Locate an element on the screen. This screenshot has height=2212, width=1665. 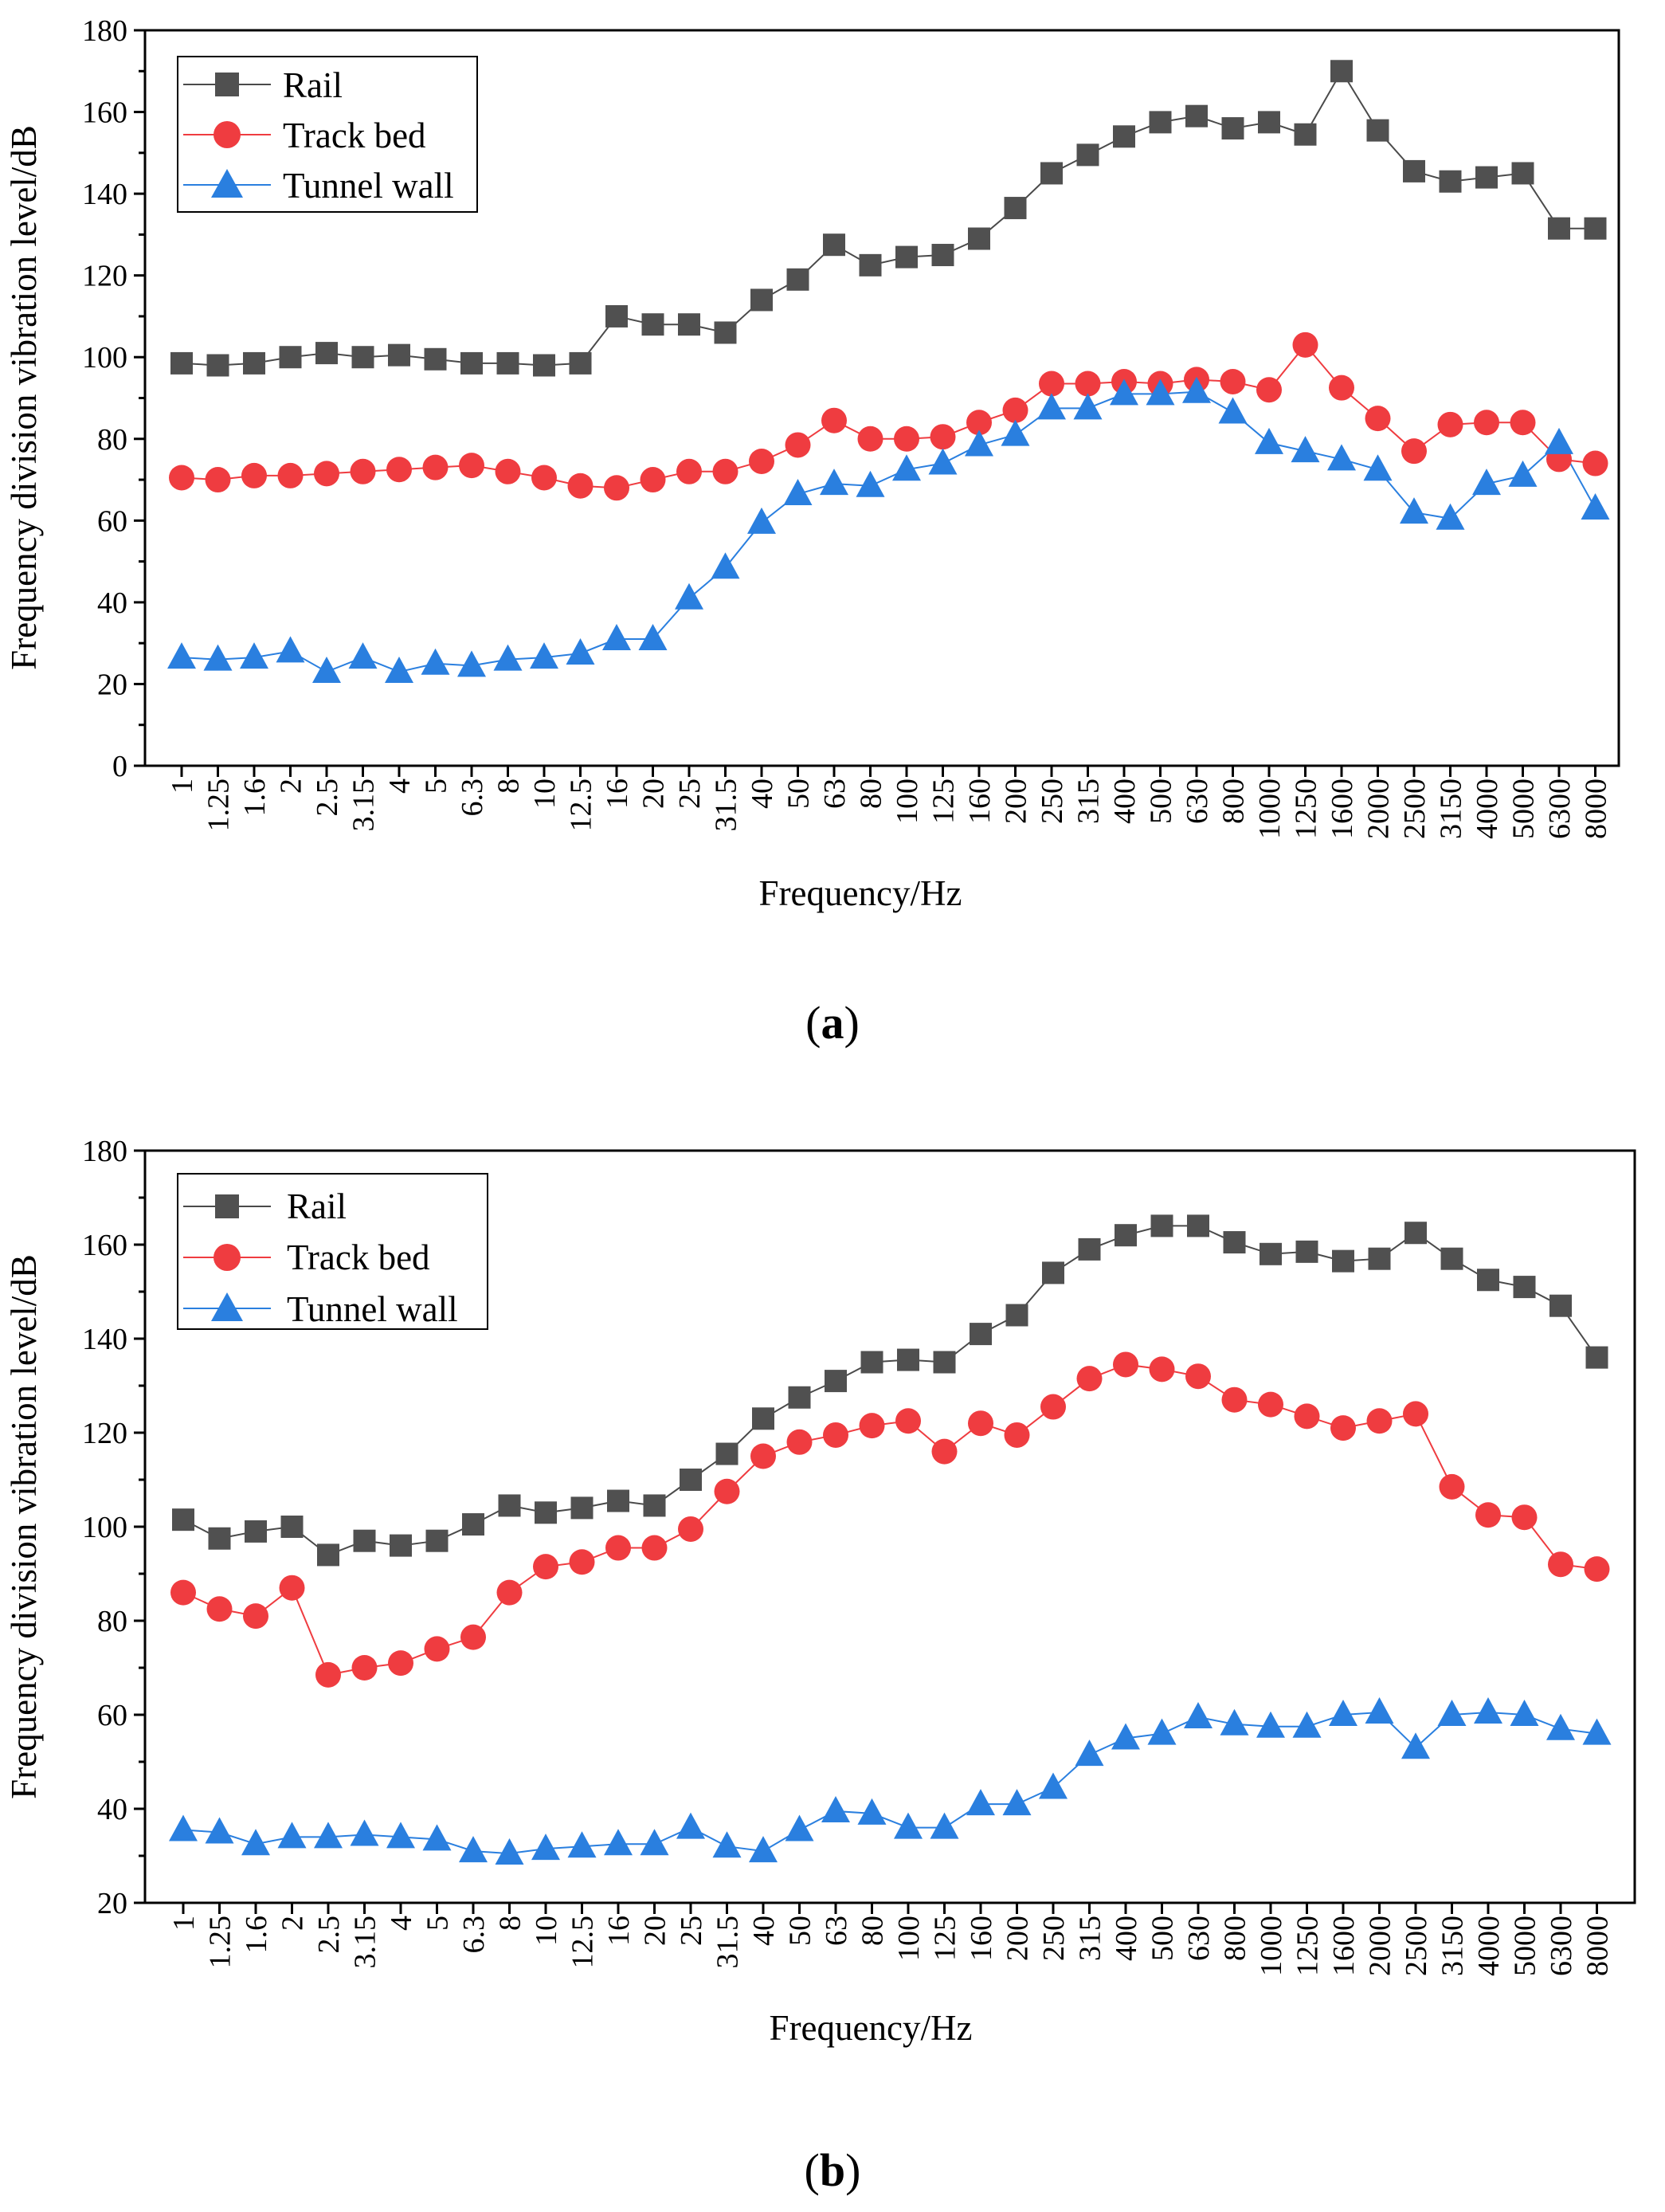
series-line-track-bed is located at coordinates (889, 1519).